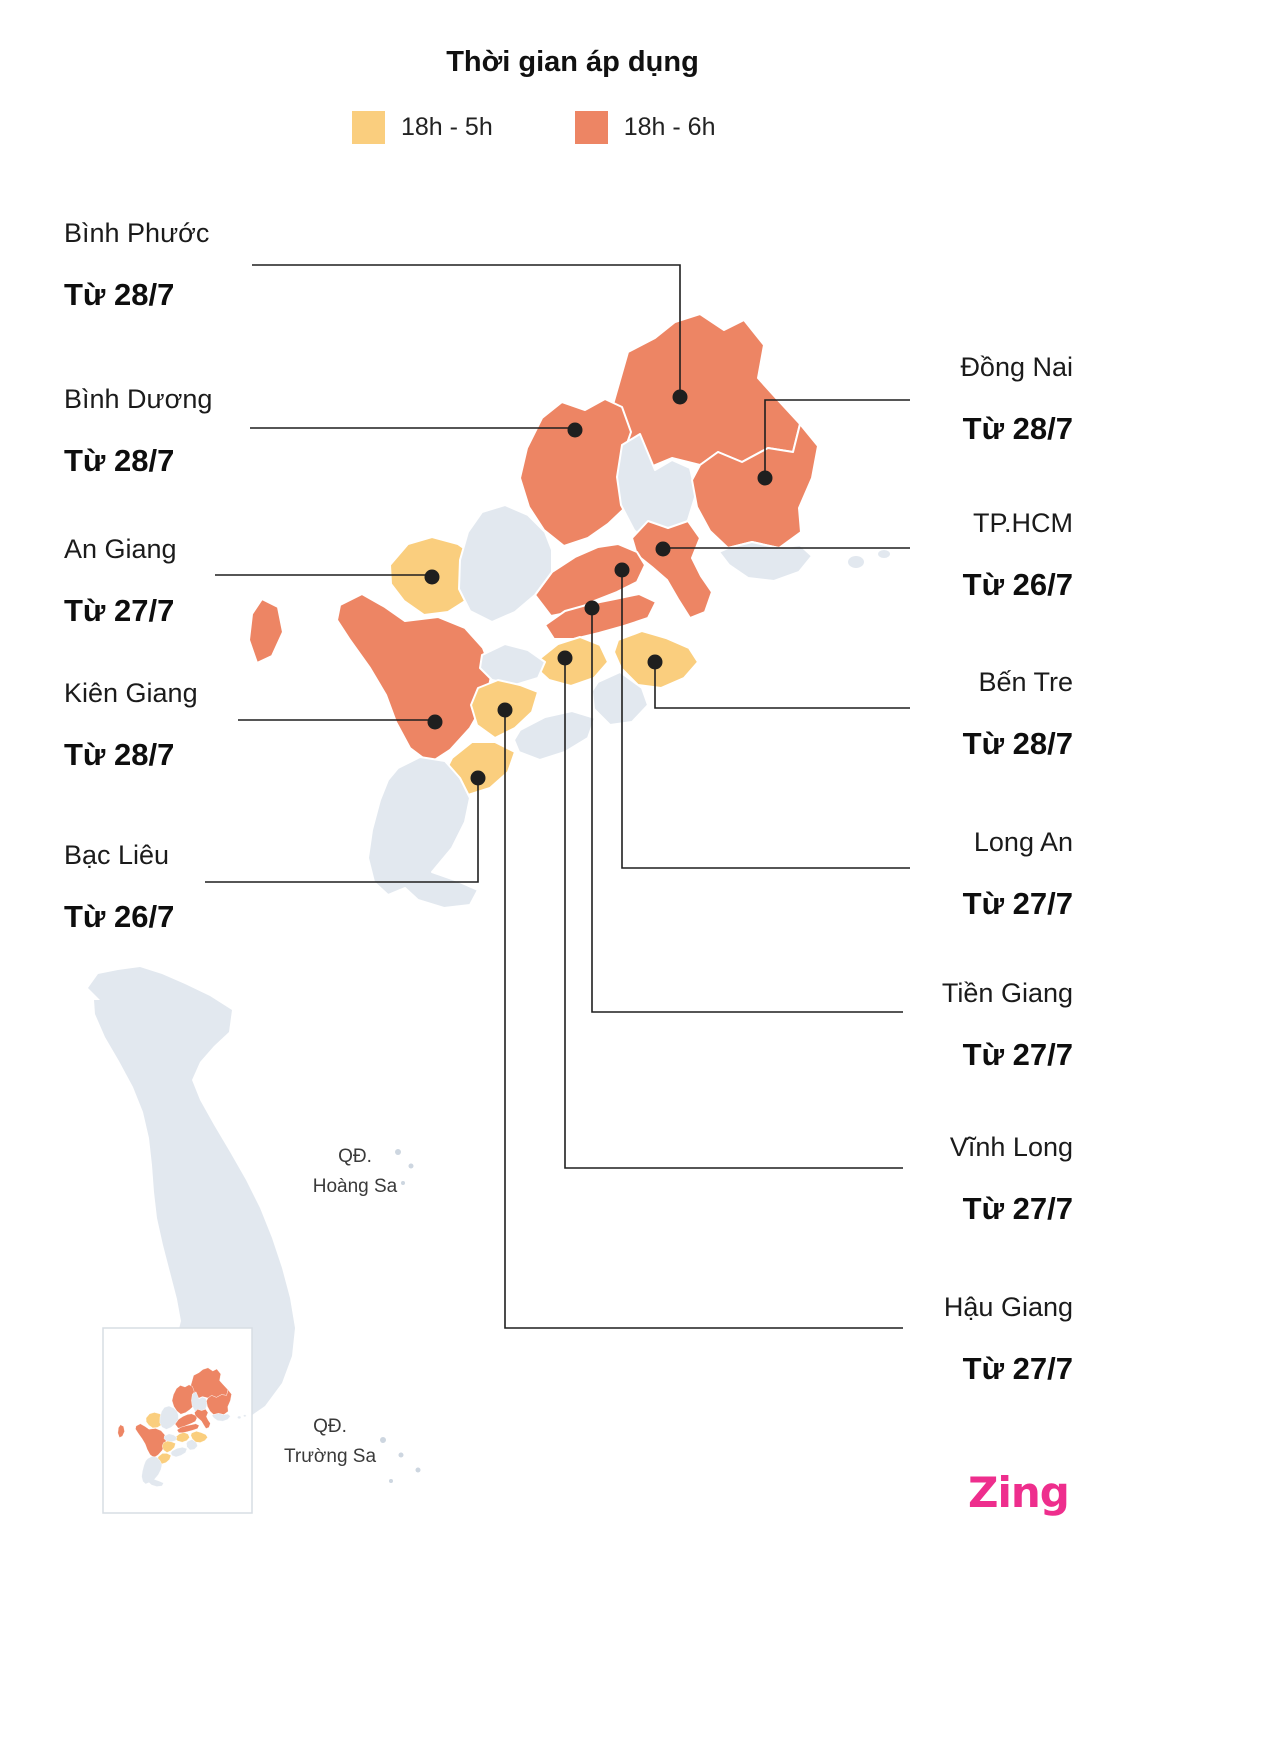 Image resolution: width=1280 pixels, height=1755 pixels. I want to click on province-name: TP.HCM, so click(1022, 523).